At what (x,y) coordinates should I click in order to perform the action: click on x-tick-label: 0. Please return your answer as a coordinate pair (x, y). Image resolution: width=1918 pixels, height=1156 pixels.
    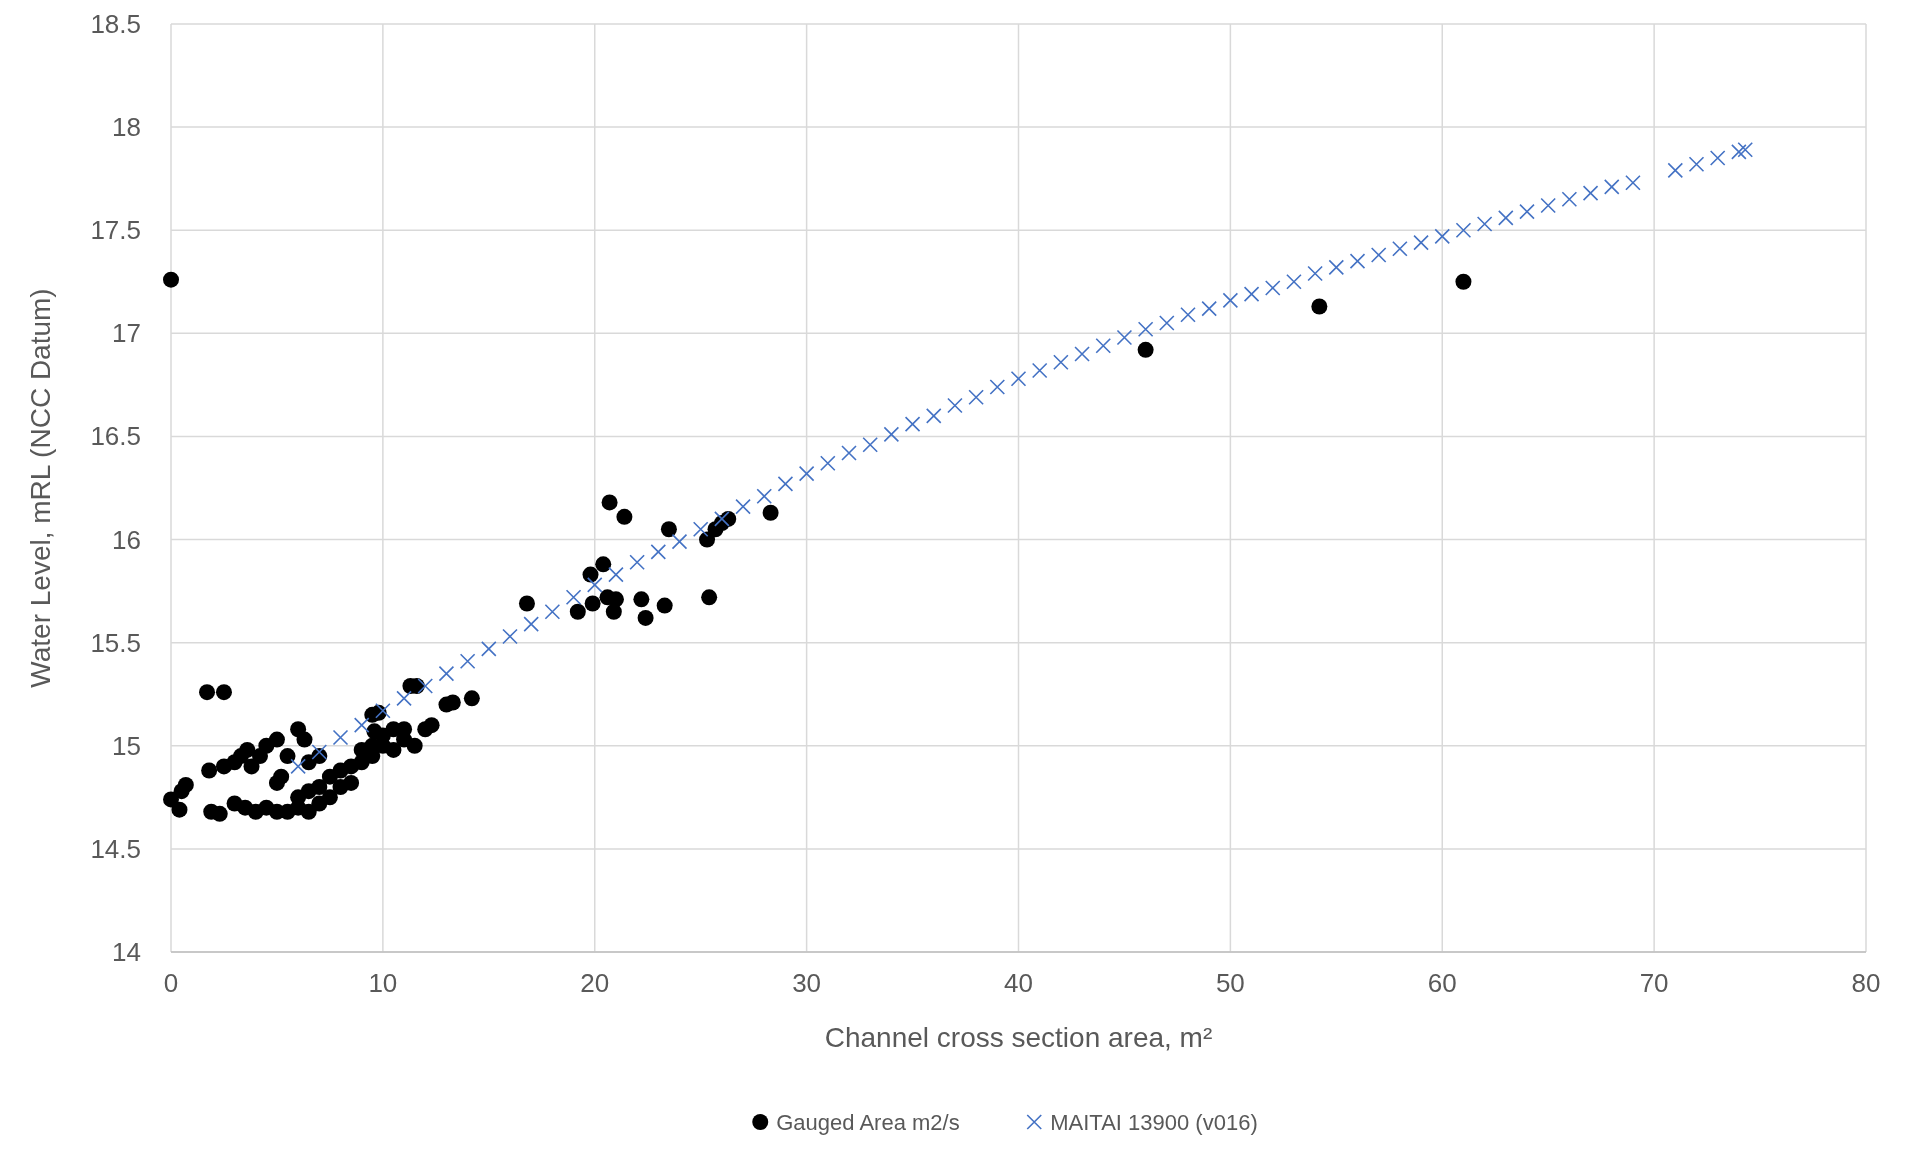
    Looking at the image, I should click on (171, 983).